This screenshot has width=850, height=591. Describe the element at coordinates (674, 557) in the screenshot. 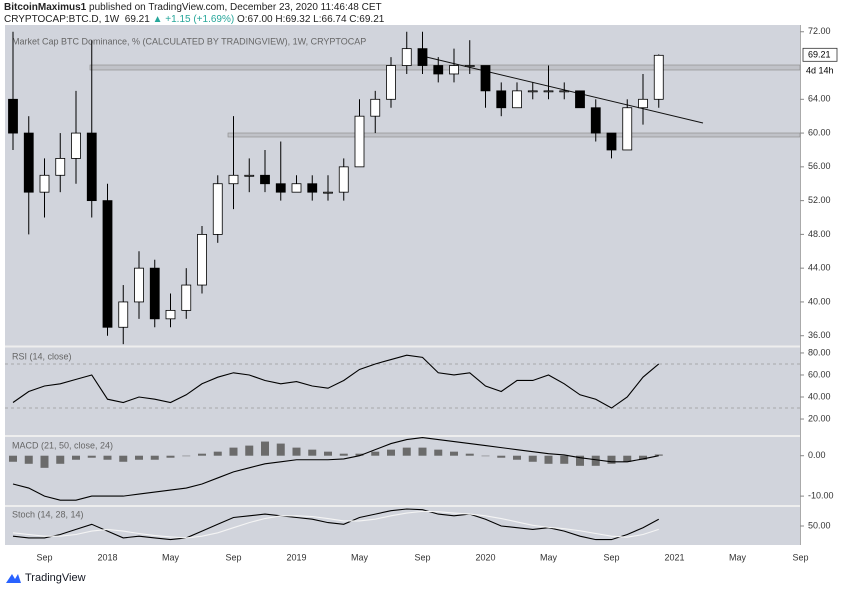

I see `x-tick-label: 2021` at that location.